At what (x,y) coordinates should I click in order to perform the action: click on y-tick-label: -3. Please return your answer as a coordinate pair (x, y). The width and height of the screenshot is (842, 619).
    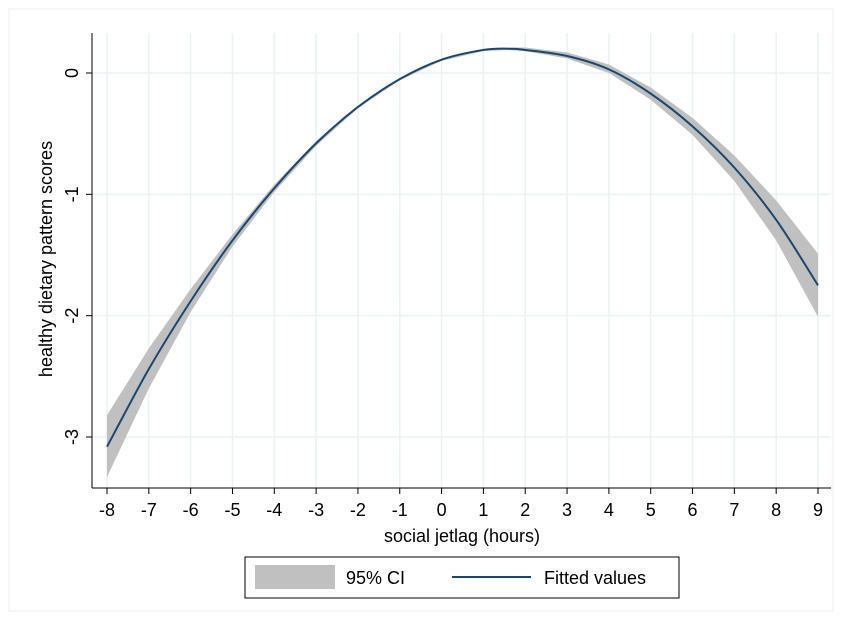
    Looking at the image, I should click on (72, 437).